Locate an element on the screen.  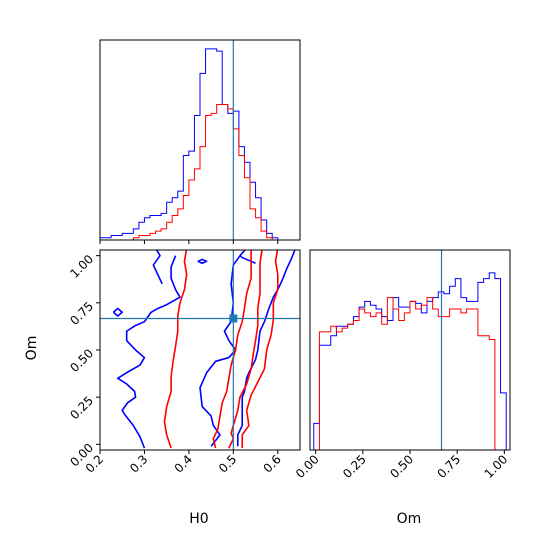
om-y-tick-label: 1.00 is located at coordinates (81, 266).